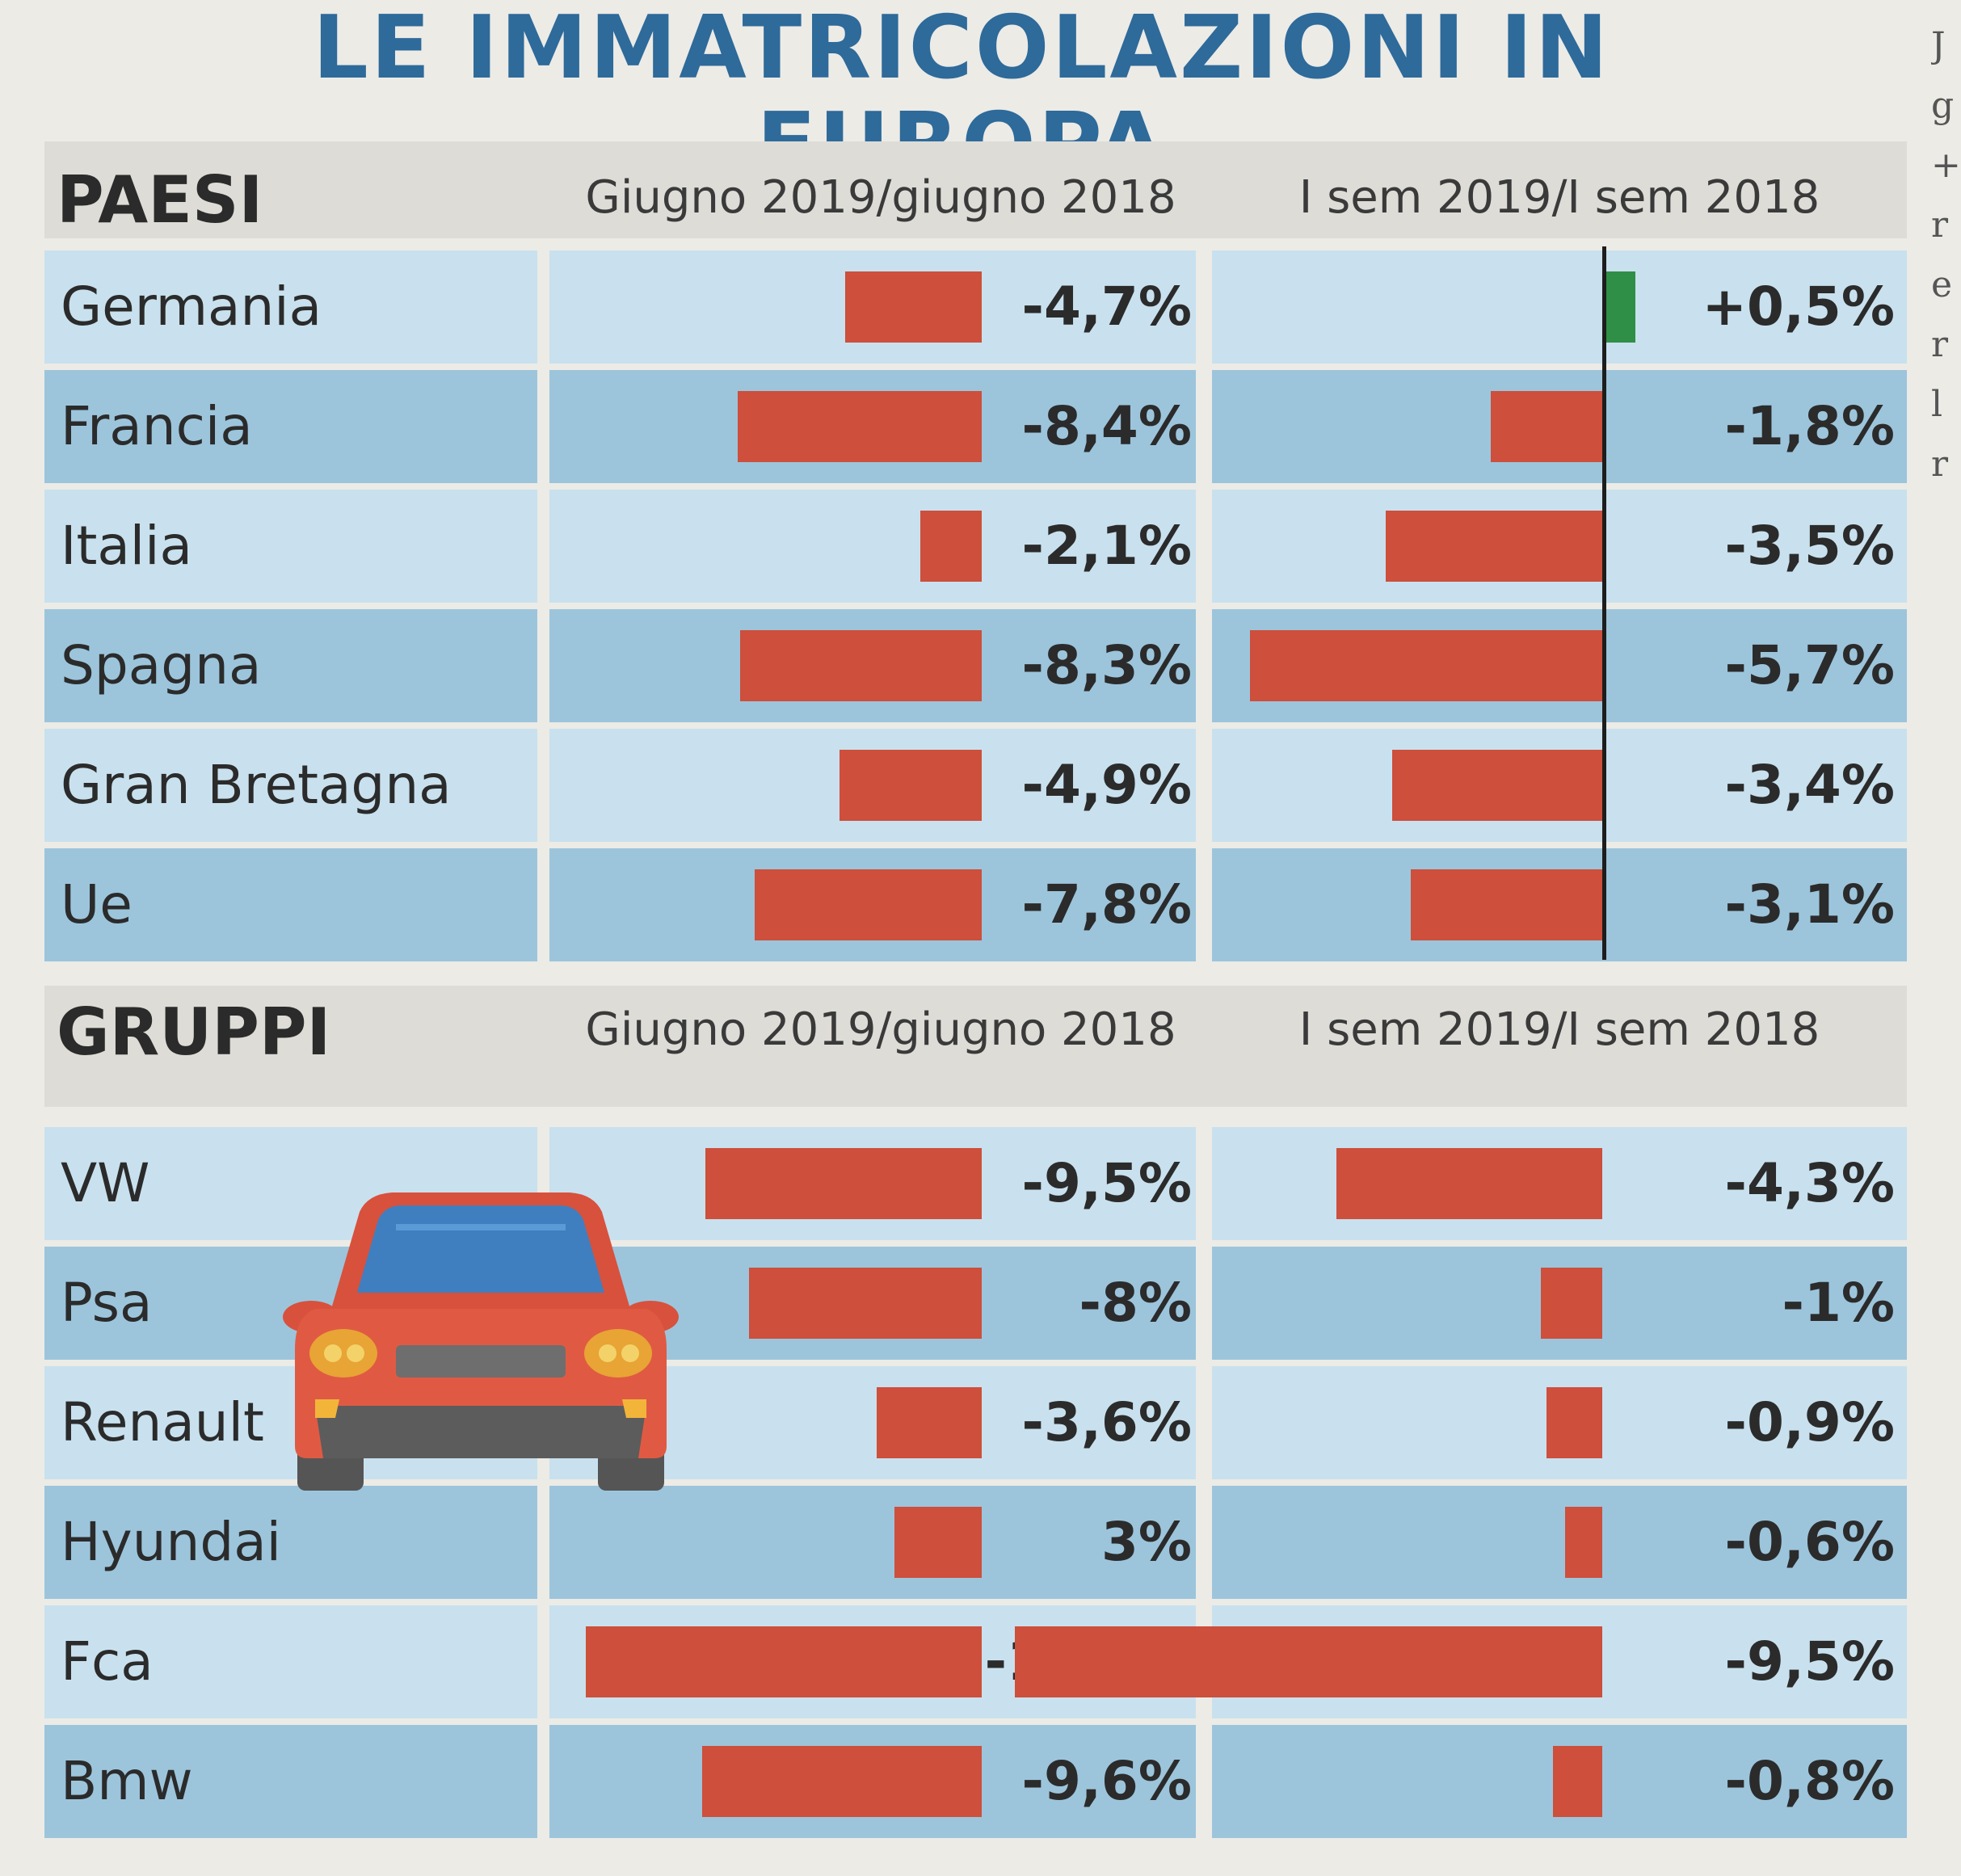 The width and height of the screenshot is (1961, 1876). Describe the element at coordinates (97, 904) in the screenshot. I see `category-label: Ue` at that location.